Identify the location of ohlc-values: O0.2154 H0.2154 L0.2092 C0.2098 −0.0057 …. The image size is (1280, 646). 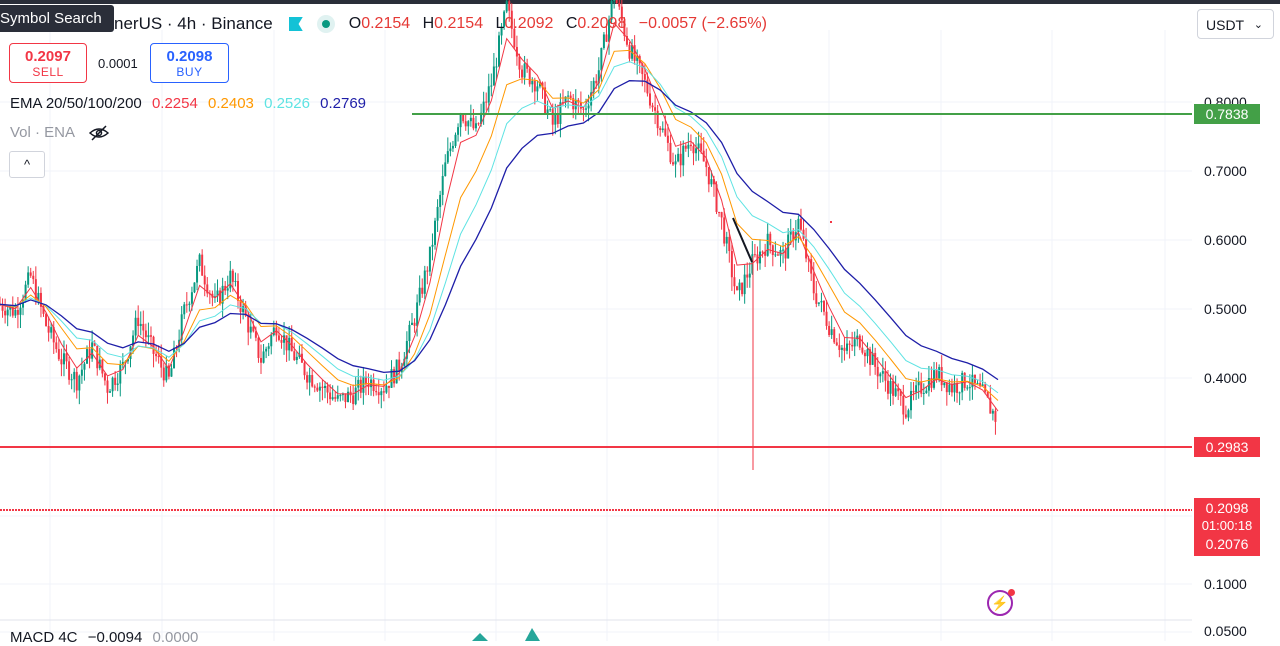
(554, 24).